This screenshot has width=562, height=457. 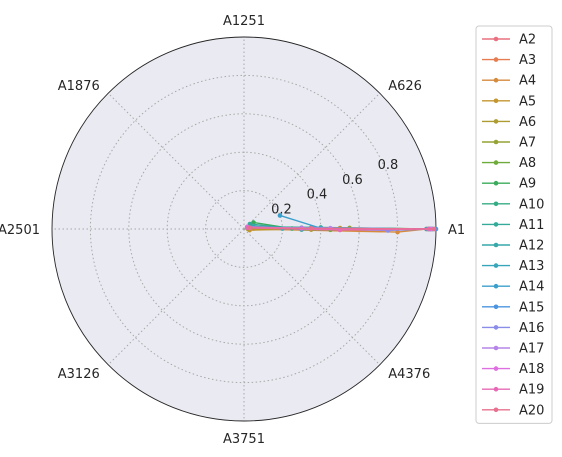 What do you see at coordinates (531, 328) in the screenshot?
I see `legend-label: A16` at bounding box center [531, 328].